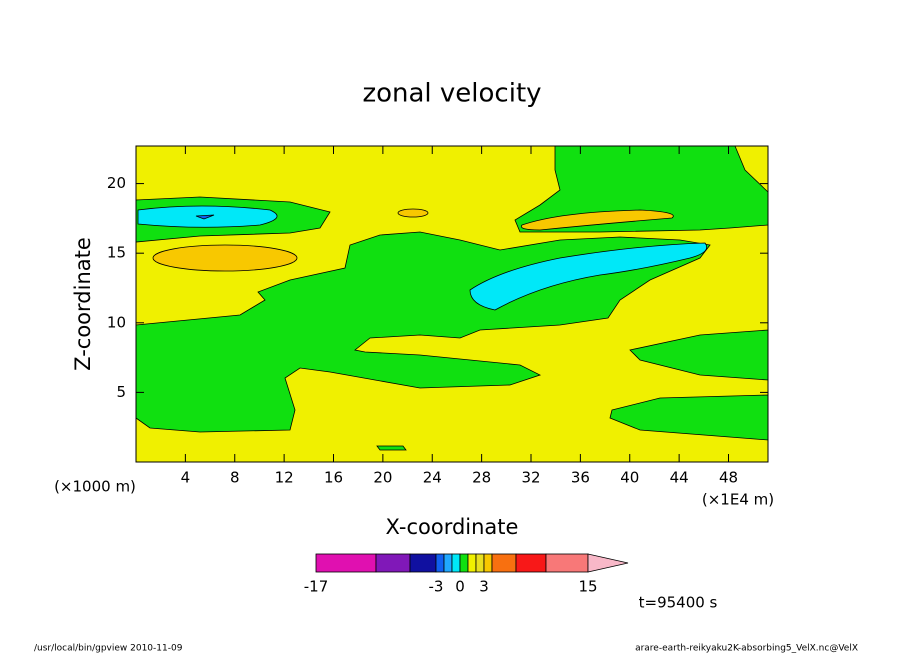 The height and width of the screenshot is (654, 904). What do you see at coordinates (738, 500) in the screenshot?
I see `x-unit: (×1E4 m)` at bounding box center [738, 500].